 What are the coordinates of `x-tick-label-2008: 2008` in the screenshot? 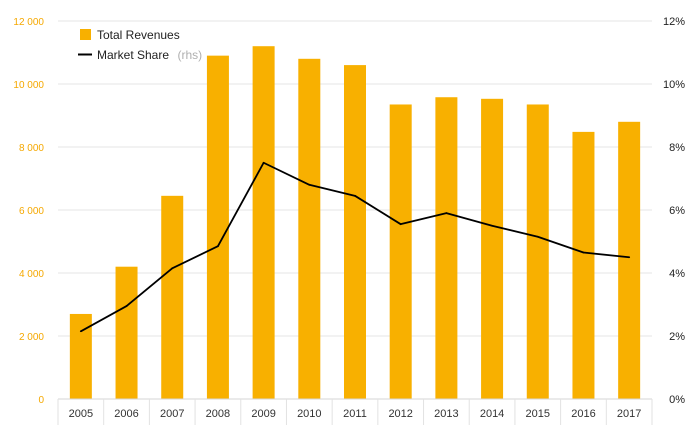 It's located at (218, 414).